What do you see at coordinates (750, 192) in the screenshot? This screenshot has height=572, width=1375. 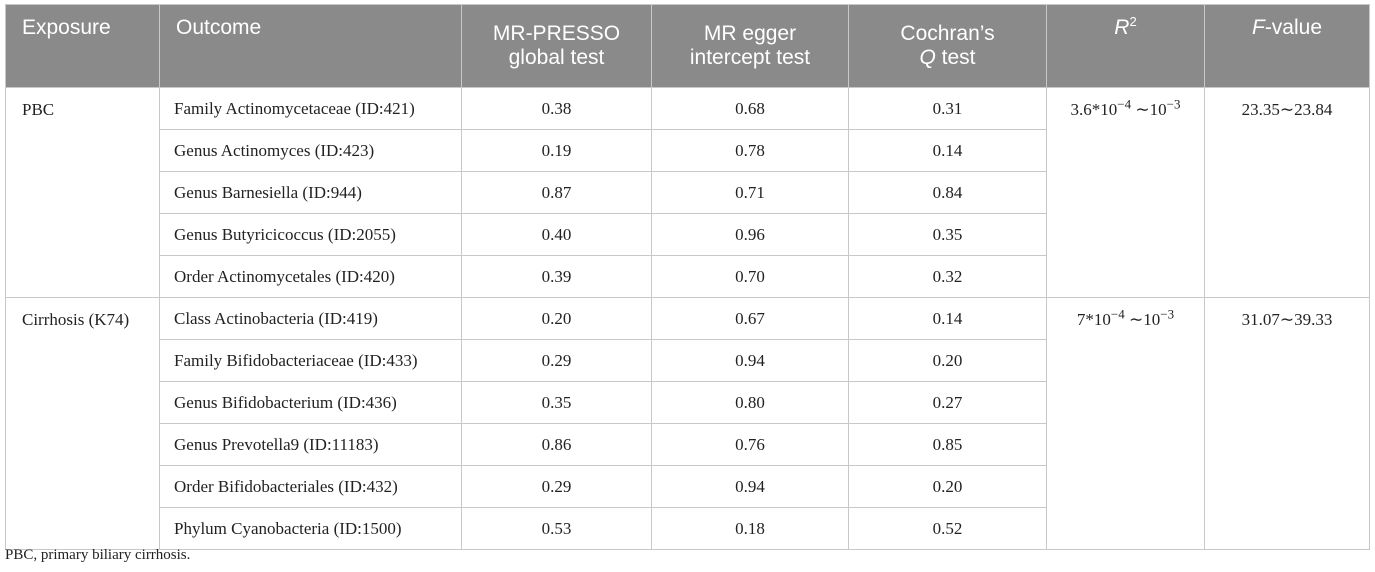 I see `egger-cell: 0.71` at bounding box center [750, 192].